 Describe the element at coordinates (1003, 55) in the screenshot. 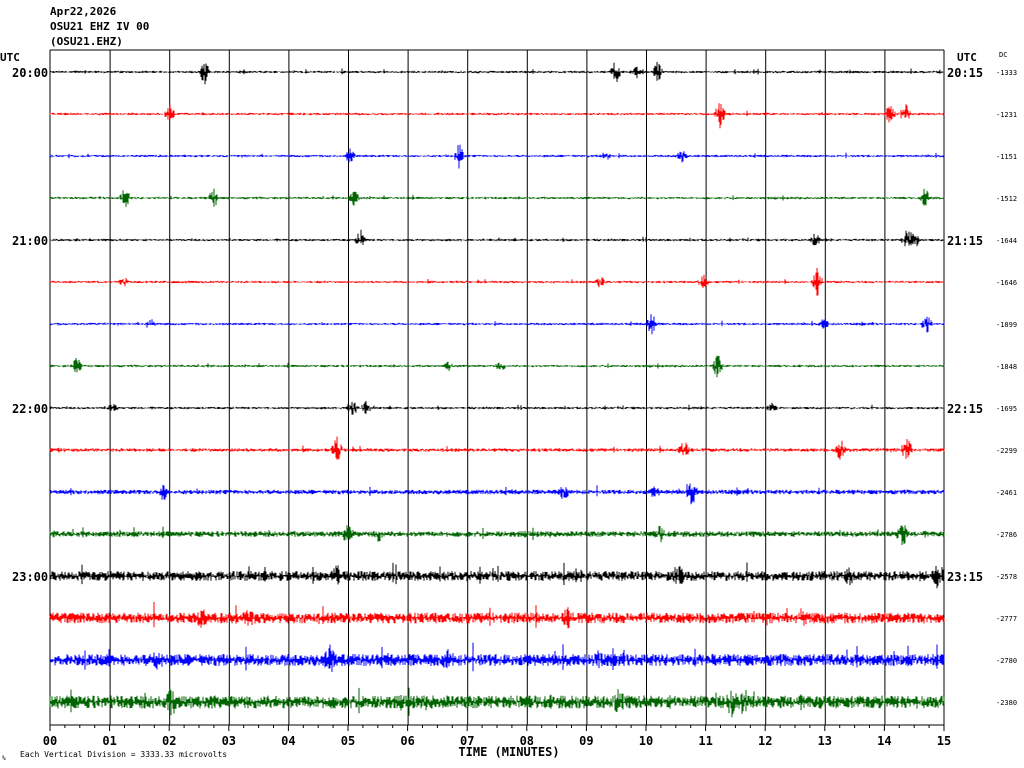

I see `dc-label: DC` at that location.